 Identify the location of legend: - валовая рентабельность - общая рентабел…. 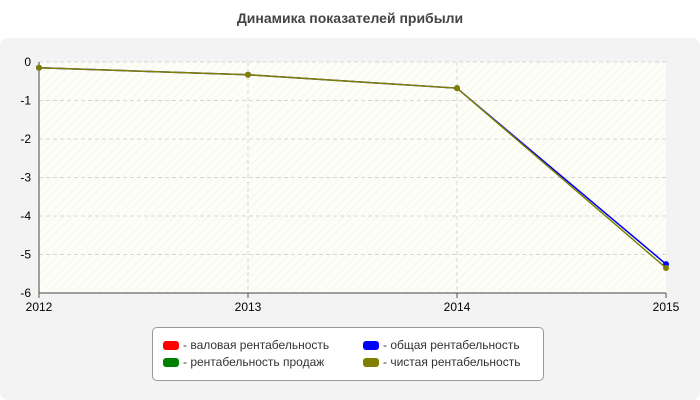
(348, 354).